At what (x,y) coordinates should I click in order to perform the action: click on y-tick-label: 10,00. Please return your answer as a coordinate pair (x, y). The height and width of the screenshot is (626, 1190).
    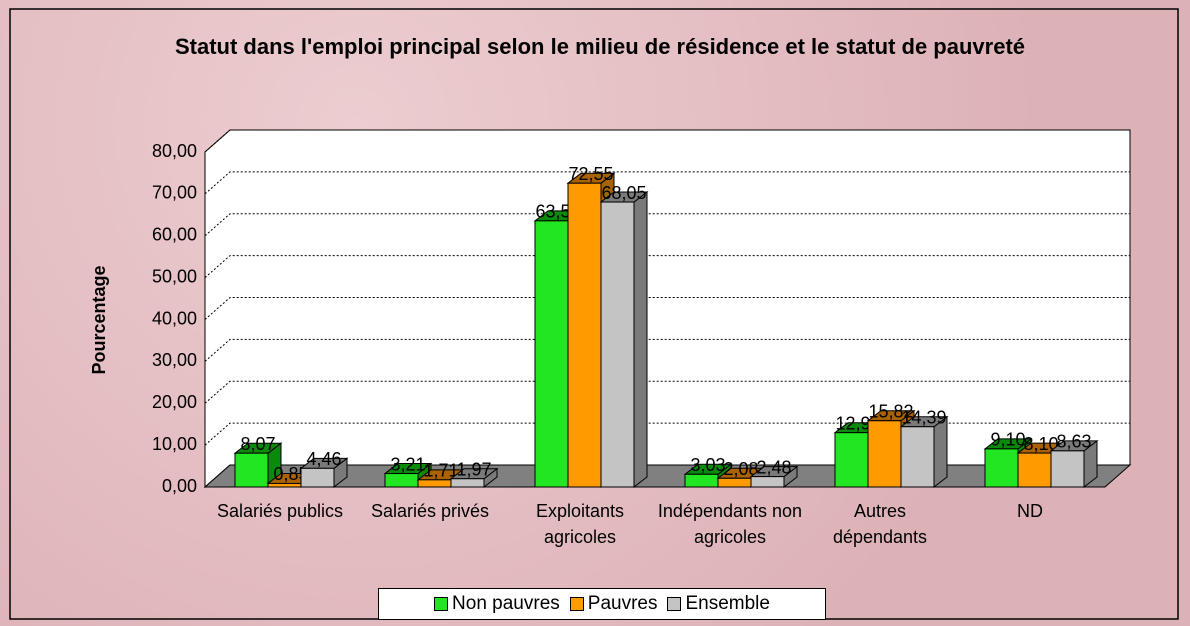
    Looking at the image, I should click on (174, 444).